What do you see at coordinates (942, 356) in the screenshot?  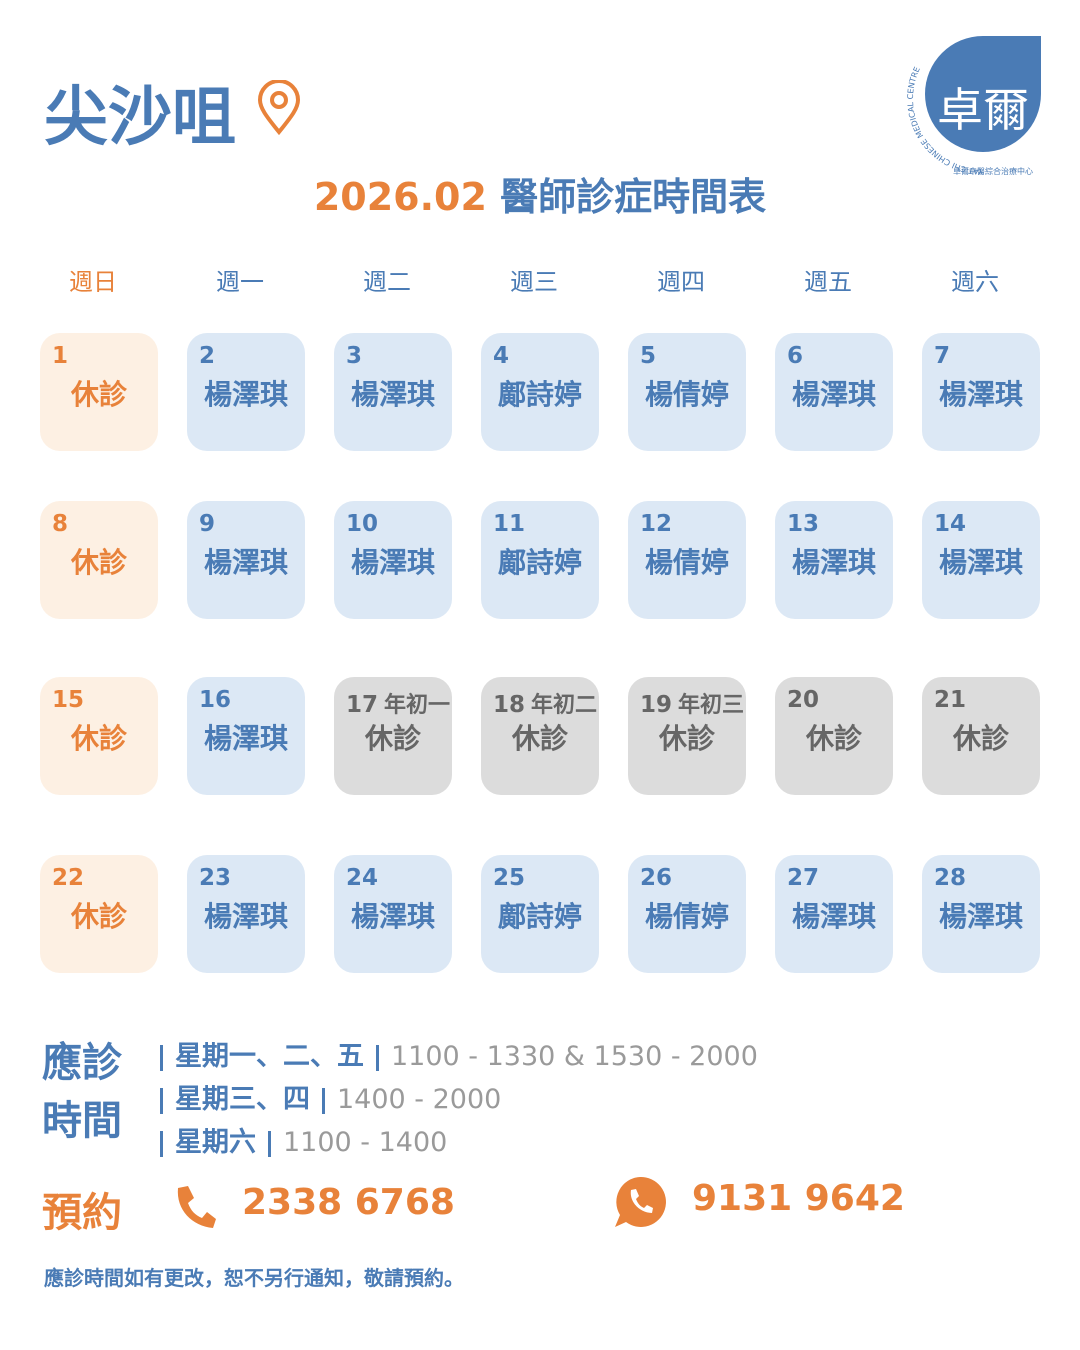 I see `day-number: 7` at bounding box center [942, 356].